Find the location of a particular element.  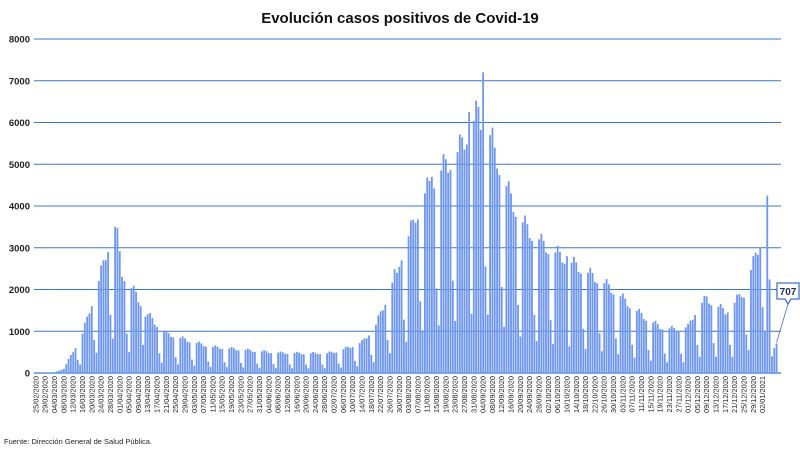

x-tick-label: 17/12/2020 is located at coordinates (725, 394).